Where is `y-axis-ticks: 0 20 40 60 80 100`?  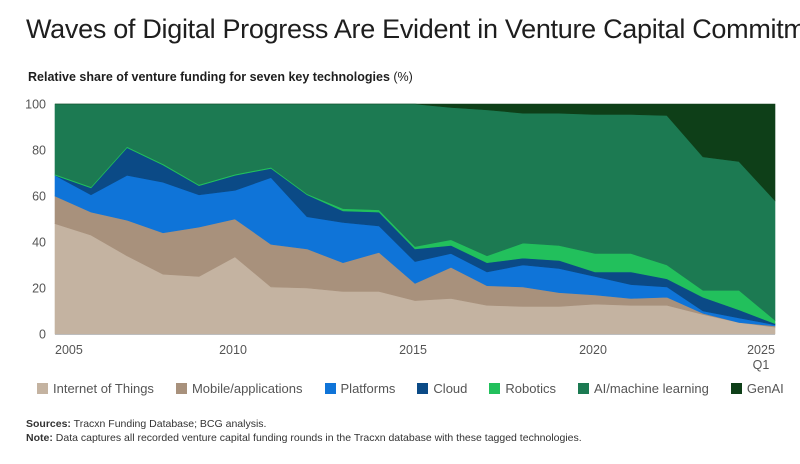
y-axis-ticks: 0 20 40 60 80 100 is located at coordinates (35, 220).